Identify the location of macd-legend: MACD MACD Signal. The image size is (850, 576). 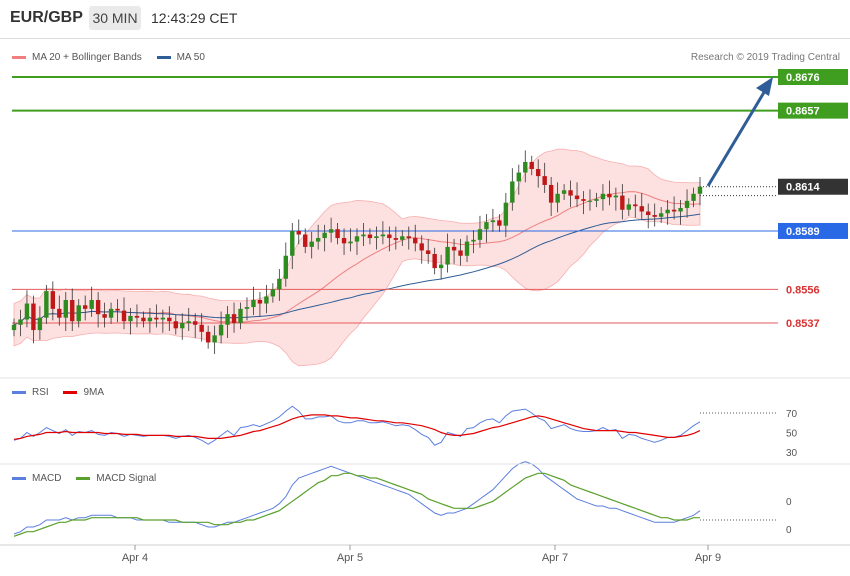
(83, 478).